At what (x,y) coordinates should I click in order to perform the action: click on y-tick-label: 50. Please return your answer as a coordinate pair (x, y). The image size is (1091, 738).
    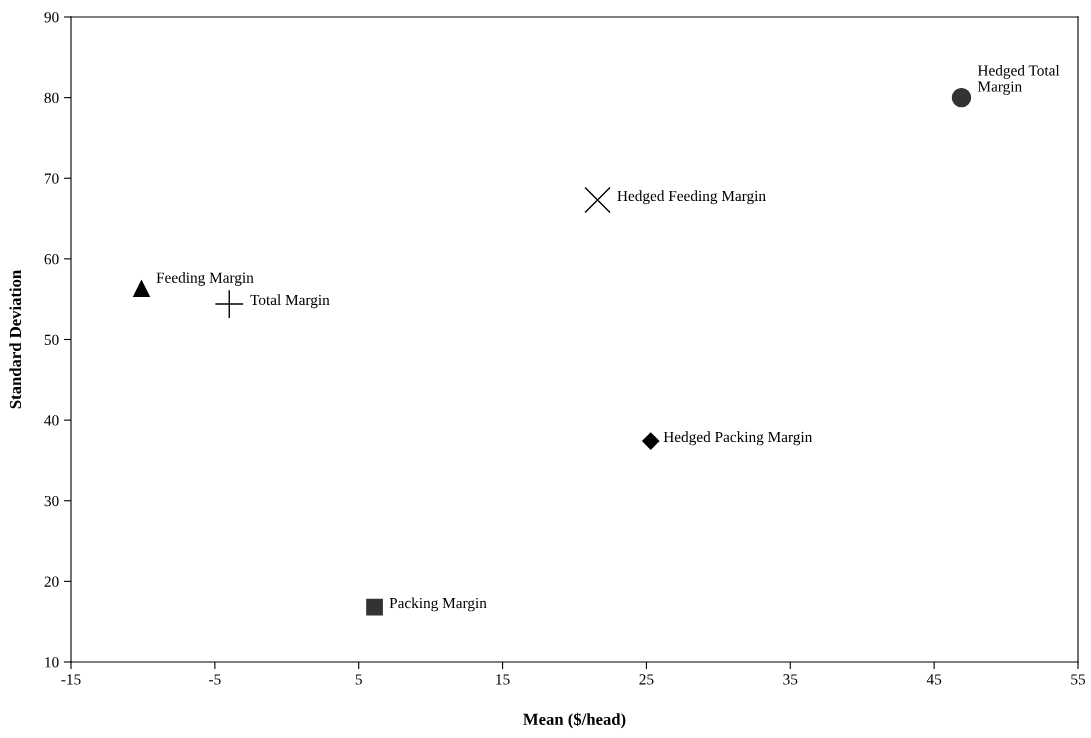
    Looking at the image, I should click on (51, 339).